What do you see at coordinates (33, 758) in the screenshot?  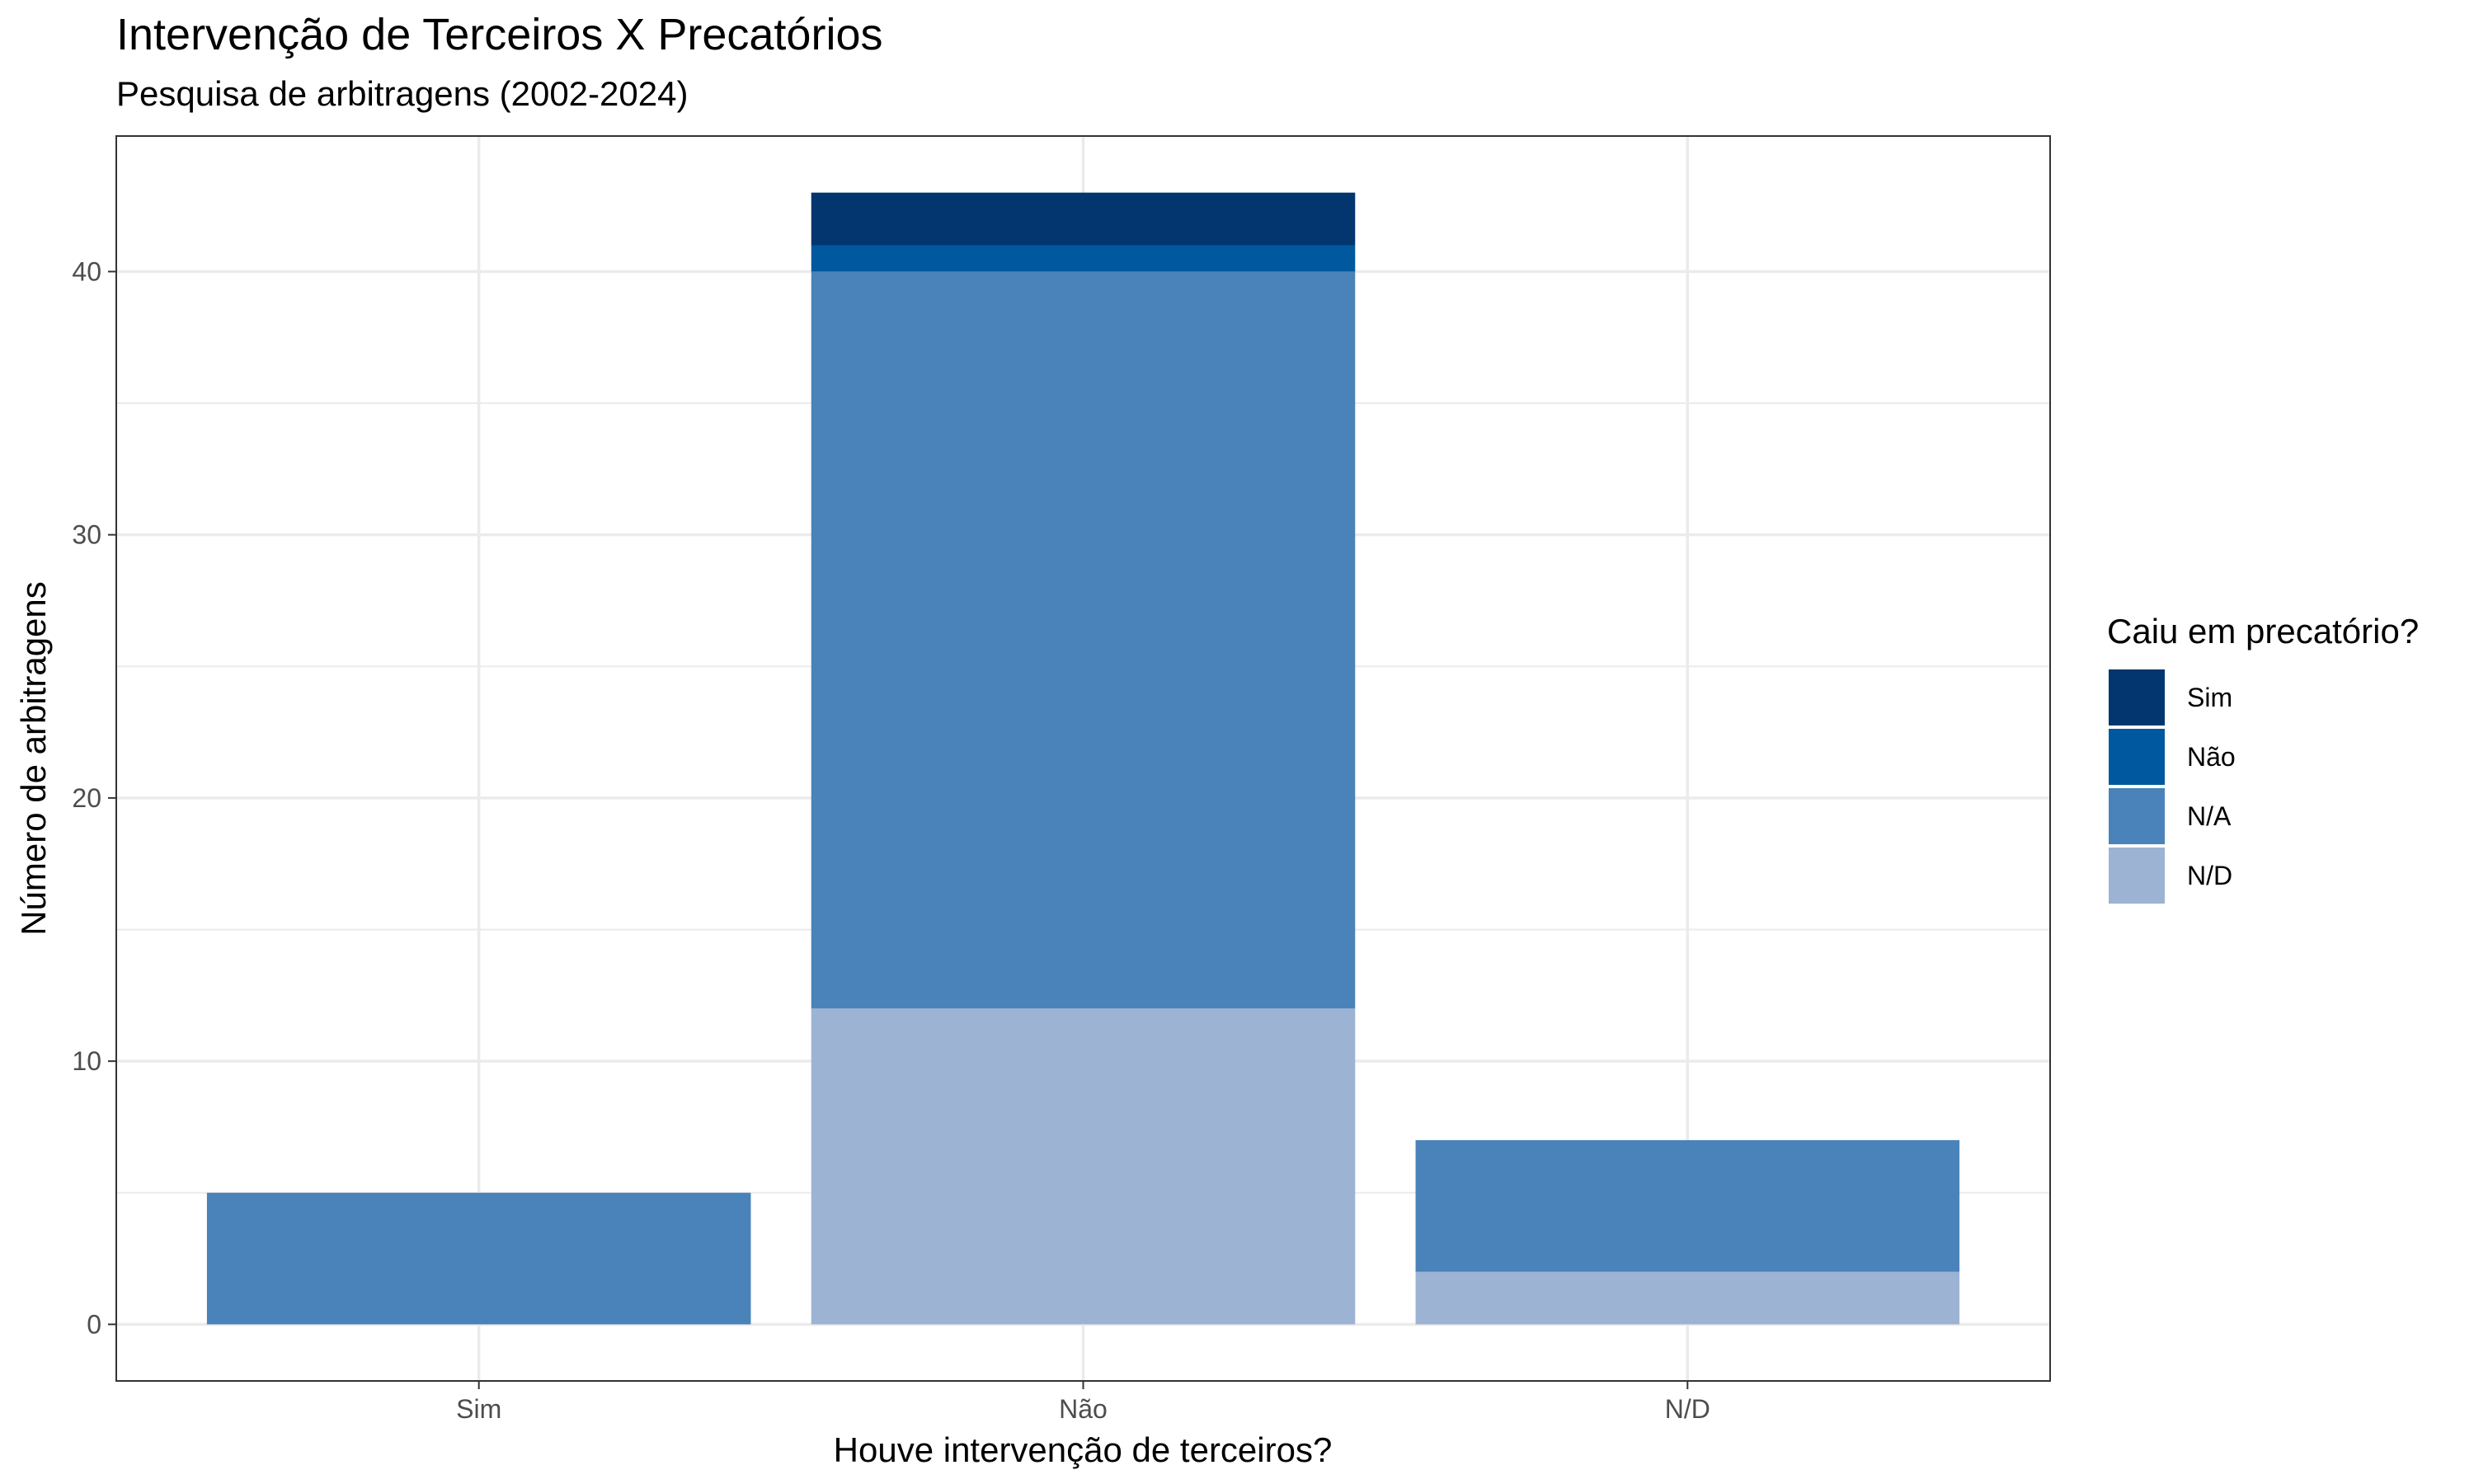 I see `y-axis-title: Número de arbitragens` at bounding box center [33, 758].